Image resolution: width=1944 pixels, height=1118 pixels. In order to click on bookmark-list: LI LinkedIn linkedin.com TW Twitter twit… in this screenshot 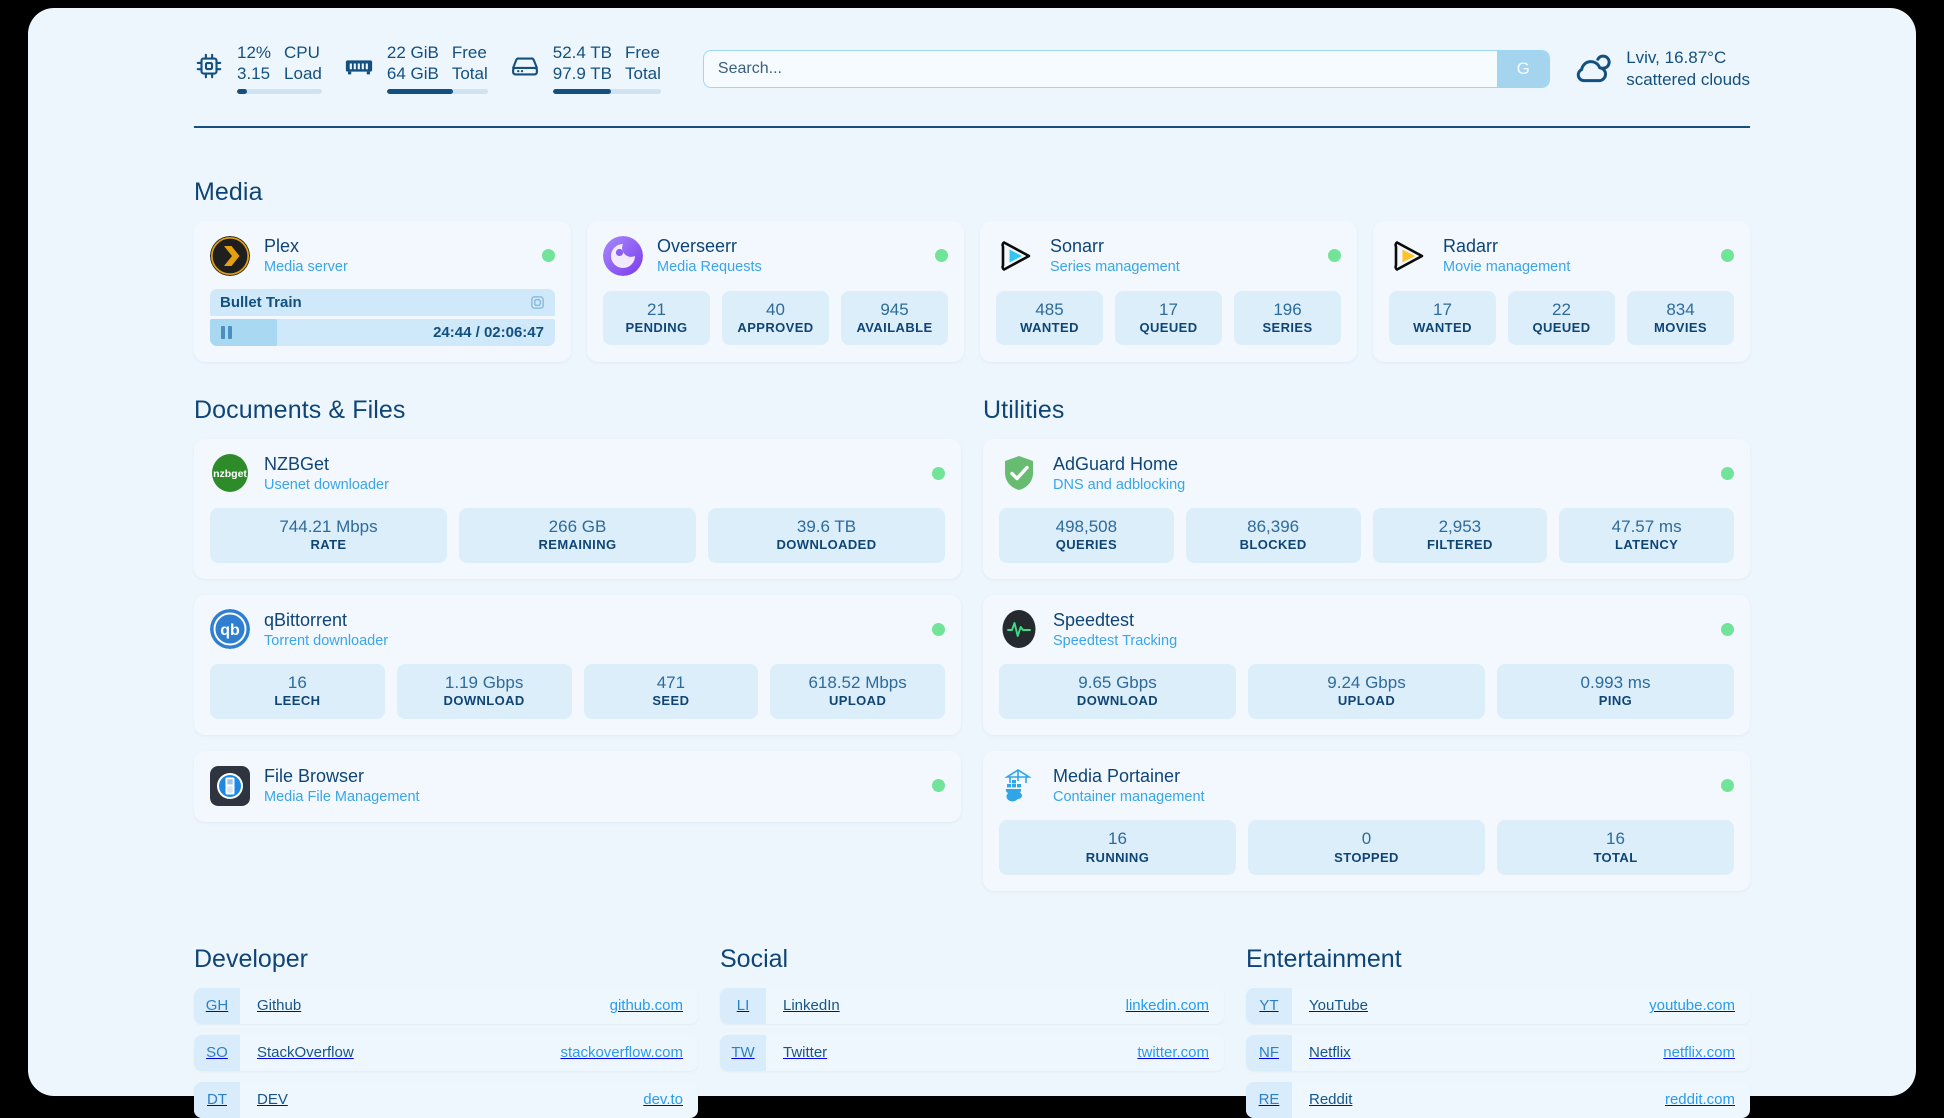, I will do `click(972, 1029)`.